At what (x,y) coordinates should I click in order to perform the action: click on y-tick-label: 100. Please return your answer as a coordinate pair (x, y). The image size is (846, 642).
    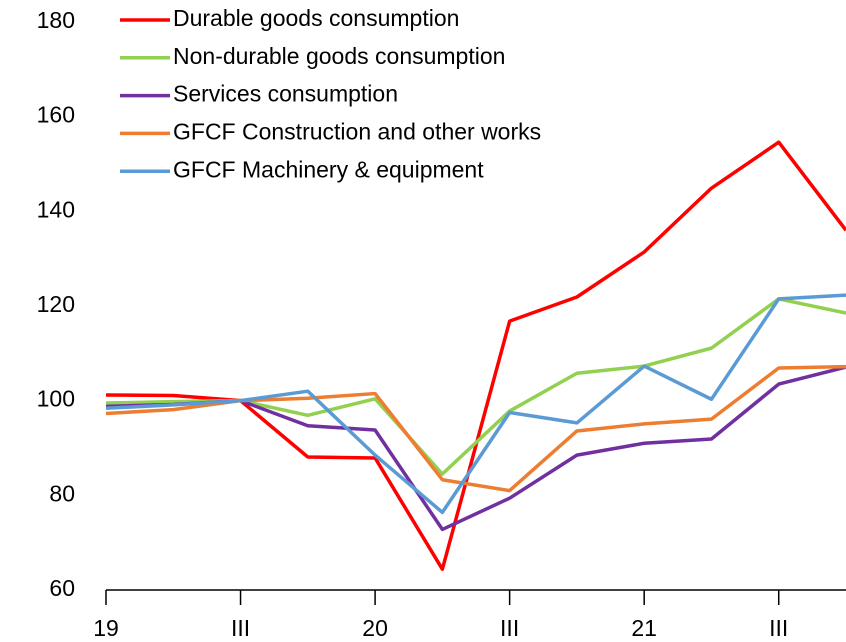
    Looking at the image, I should click on (56, 399).